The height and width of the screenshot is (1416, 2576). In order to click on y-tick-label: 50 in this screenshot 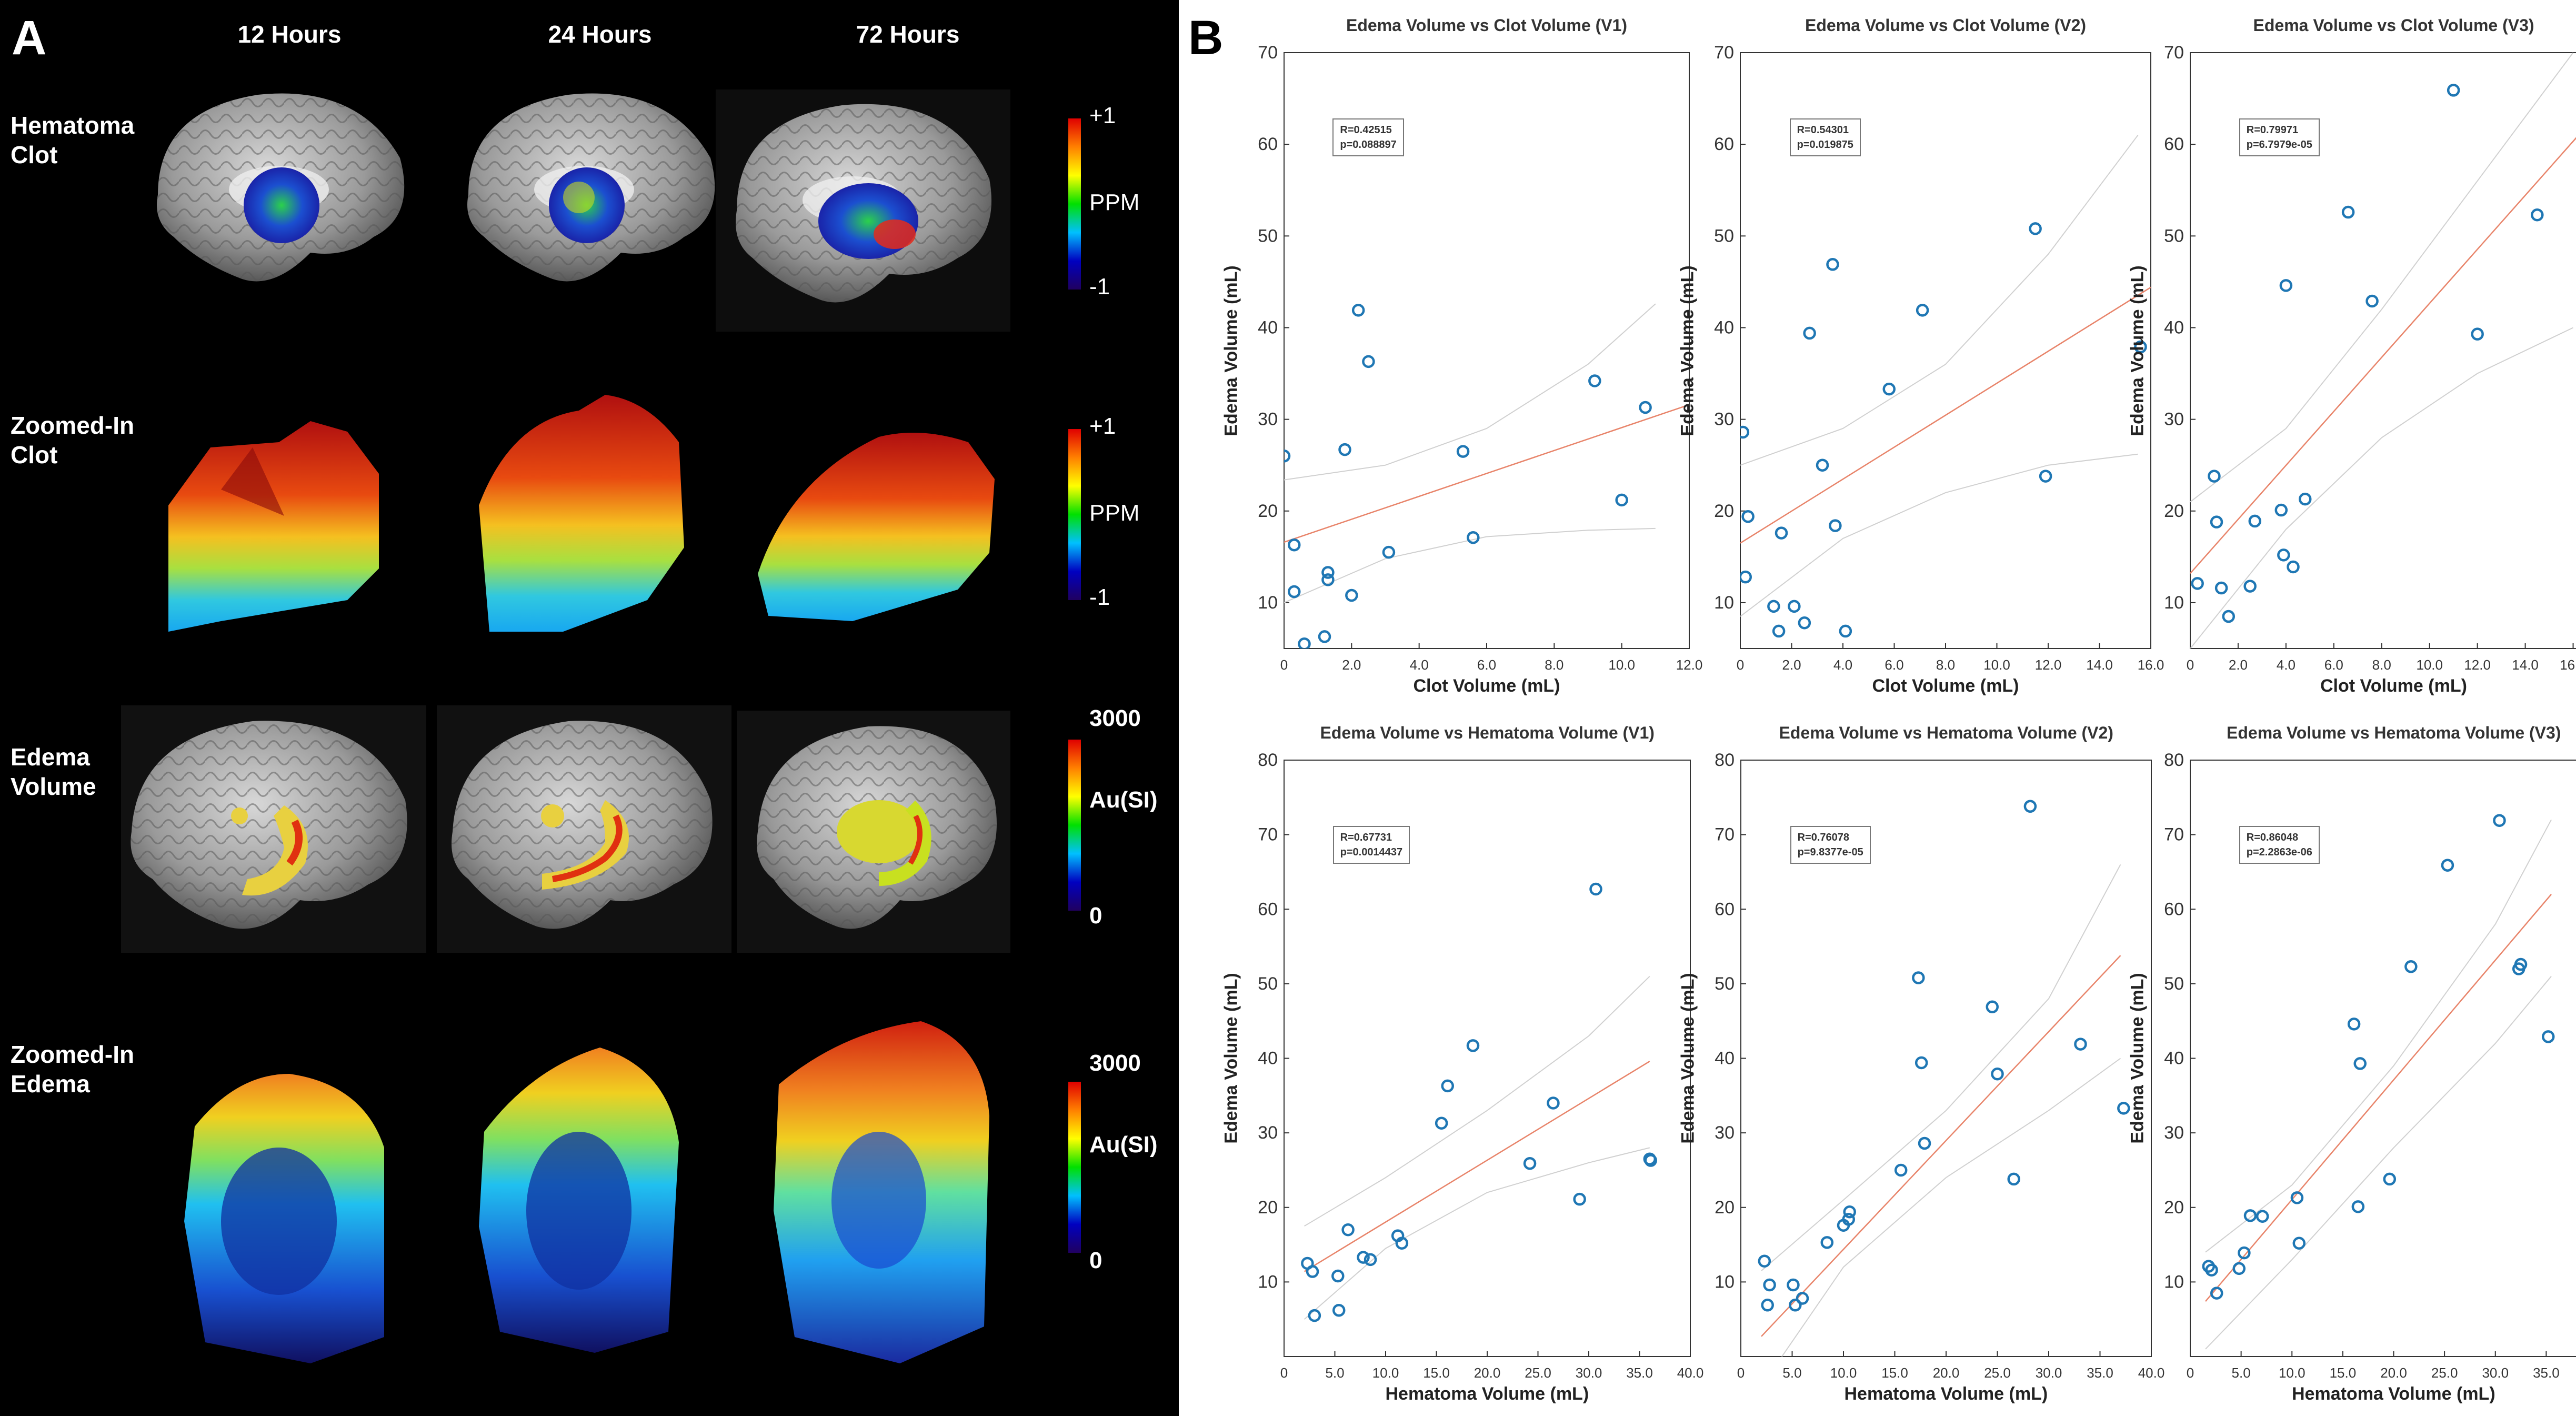, I will do `click(1724, 236)`.